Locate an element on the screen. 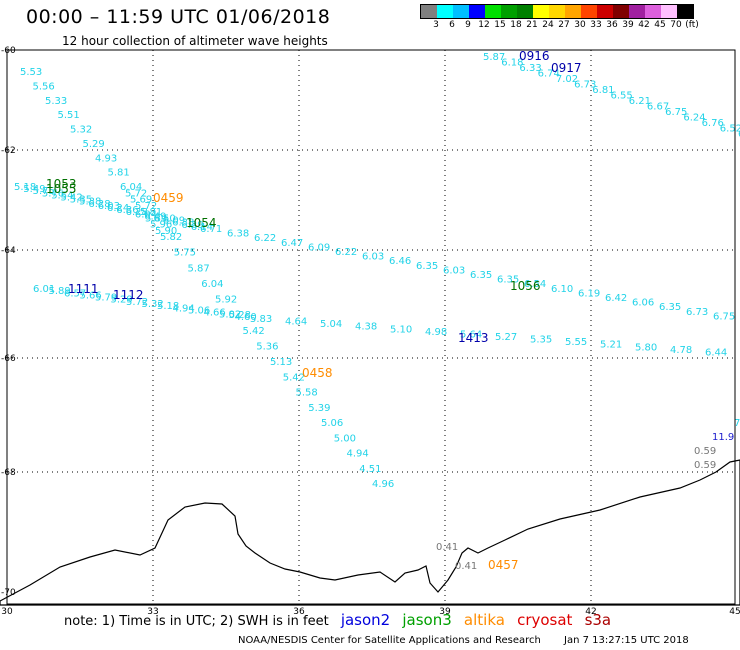 This screenshot has width=740, height=650. wave-height-value: 6.04 is located at coordinates (131, 187).